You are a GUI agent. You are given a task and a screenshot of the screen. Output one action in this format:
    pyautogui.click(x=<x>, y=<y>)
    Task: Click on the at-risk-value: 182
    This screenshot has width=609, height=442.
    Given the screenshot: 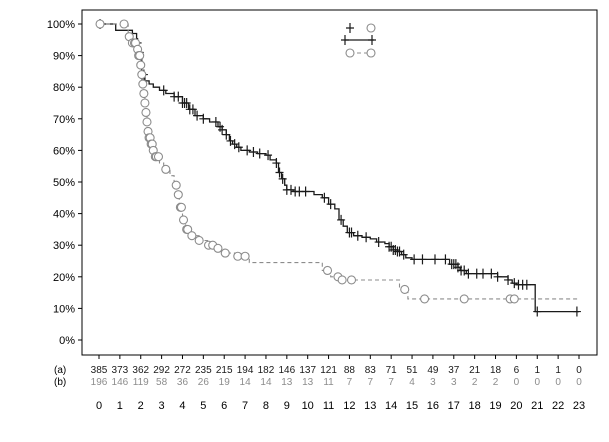 What is the action you would take?
    pyautogui.click(x=266, y=370)
    